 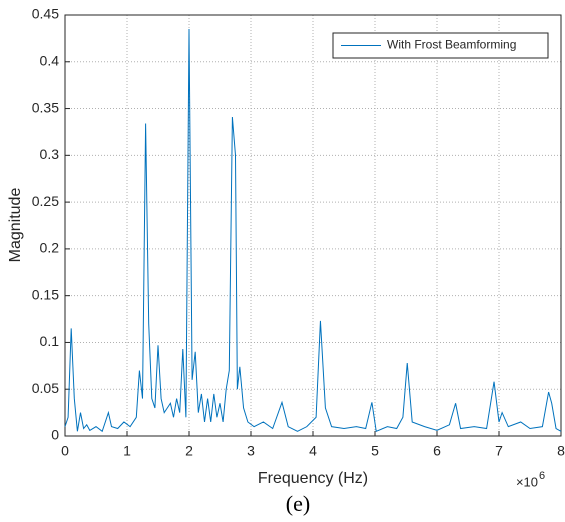 What do you see at coordinates (15, 225) in the screenshot?
I see `y-axis-label: Magnitude` at bounding box center [15, 225].